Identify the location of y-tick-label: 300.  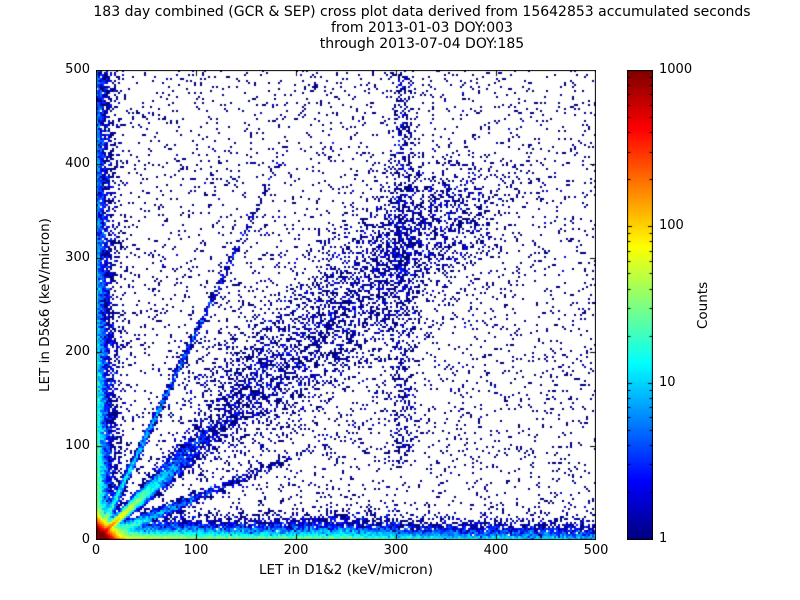
(77, 257).